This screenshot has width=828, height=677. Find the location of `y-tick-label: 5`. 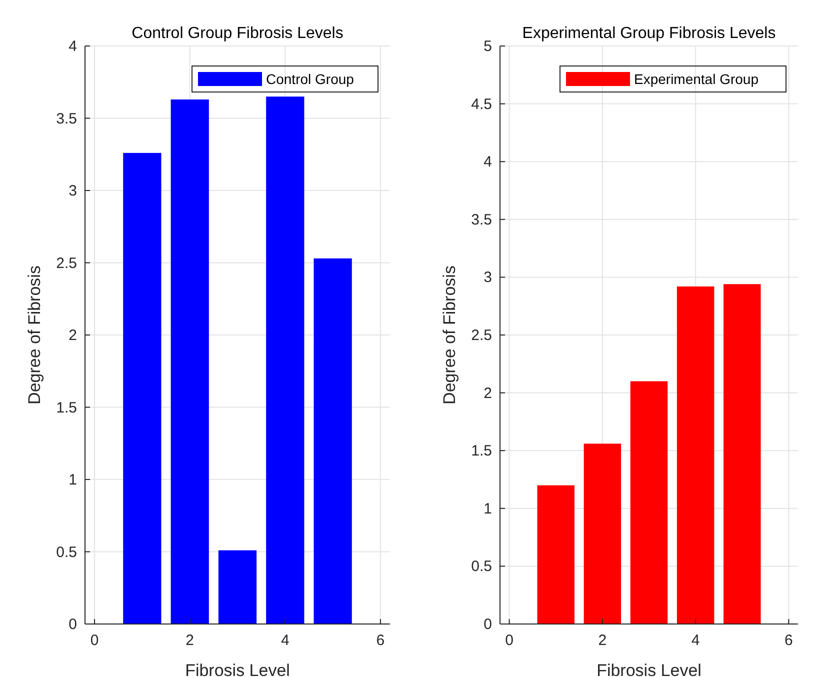

y-tick-label: 5 is located at coordinates (488, 46).